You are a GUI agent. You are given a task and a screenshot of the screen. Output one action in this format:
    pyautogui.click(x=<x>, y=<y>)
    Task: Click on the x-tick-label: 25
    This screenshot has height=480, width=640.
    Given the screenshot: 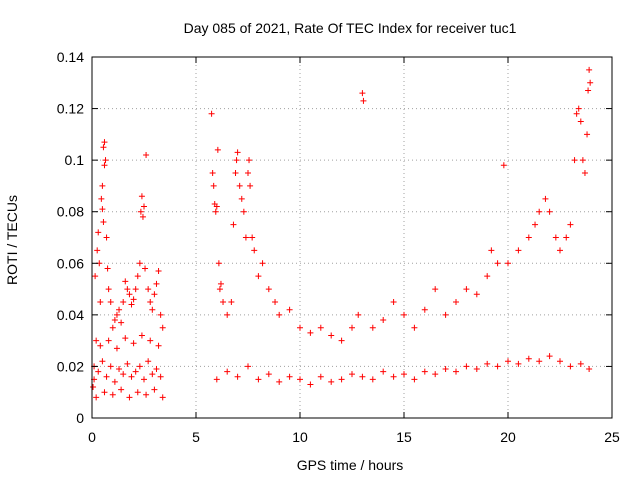 What is the action you would take?
    pyautogui.click(x=612, y=437)
    